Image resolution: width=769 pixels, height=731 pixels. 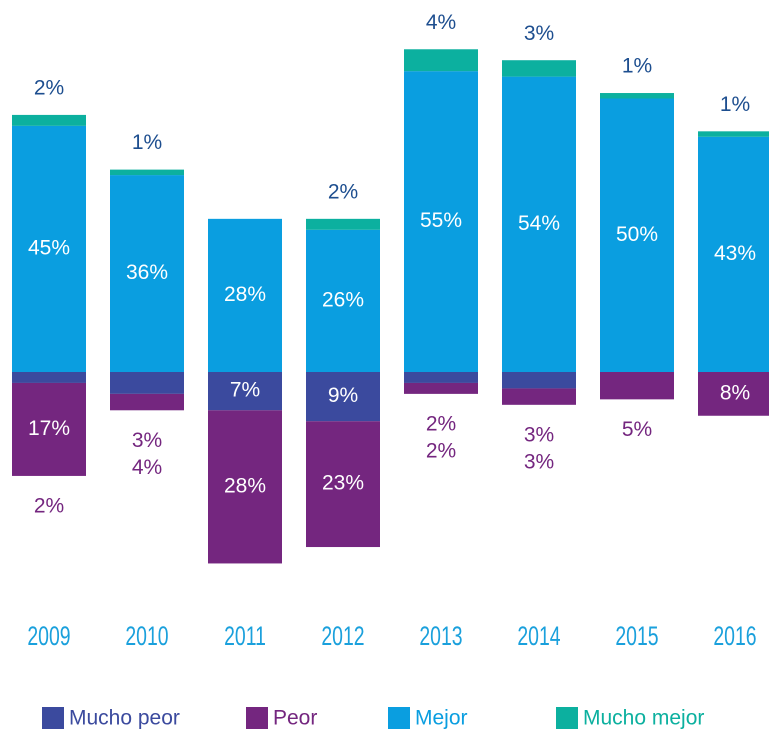 I want to click on value-label: 8%, so click(x=735, y=392).